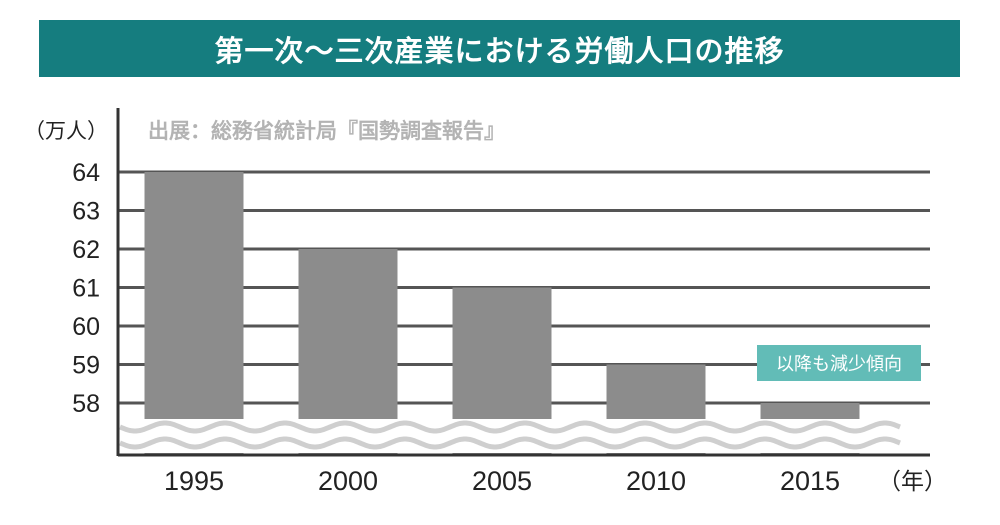 The image size is (1000, 525). I want to click on y-axis-unit-label: （万人）, so click(66, 131).